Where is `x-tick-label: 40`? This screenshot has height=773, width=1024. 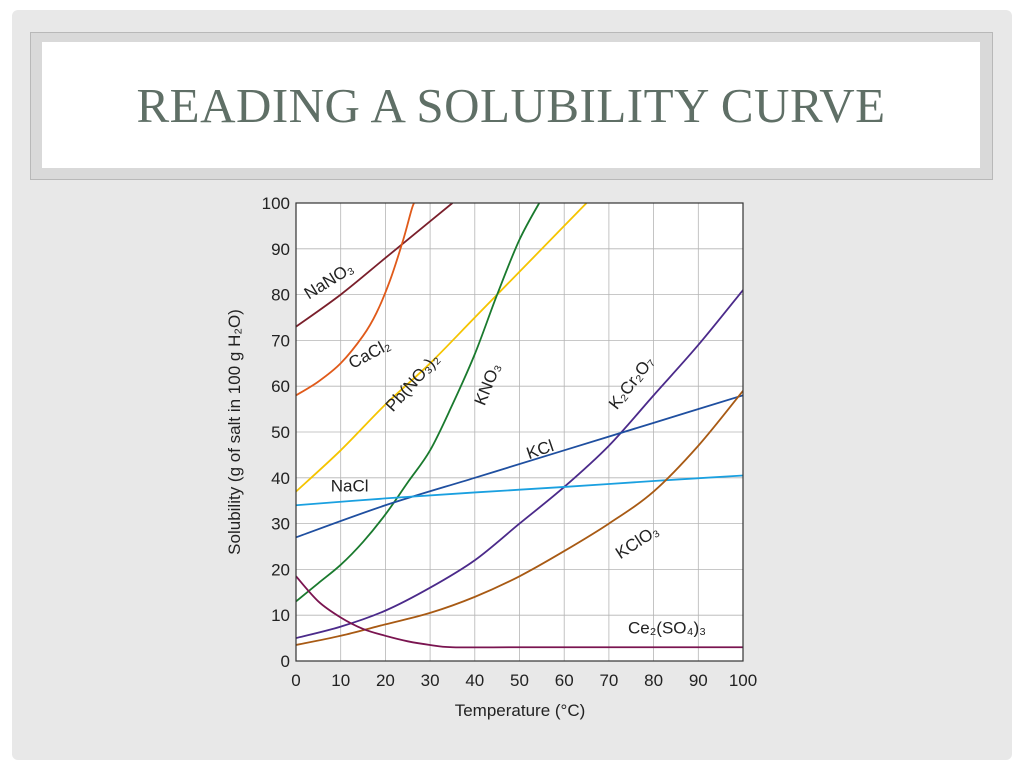
x-tick-label: 40 is located at coordinates (474, 680).